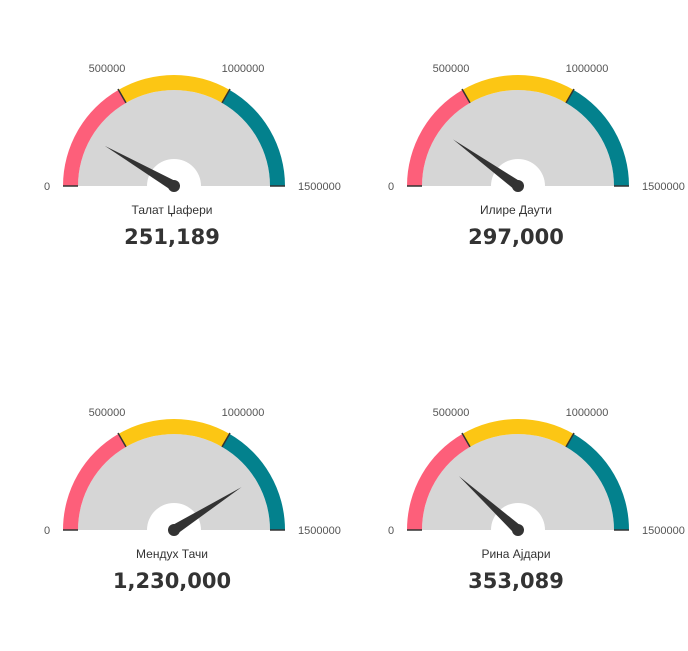  Describe the element at coordinates (518, 516) in the screenshot. I see `dial-hub` at that location.